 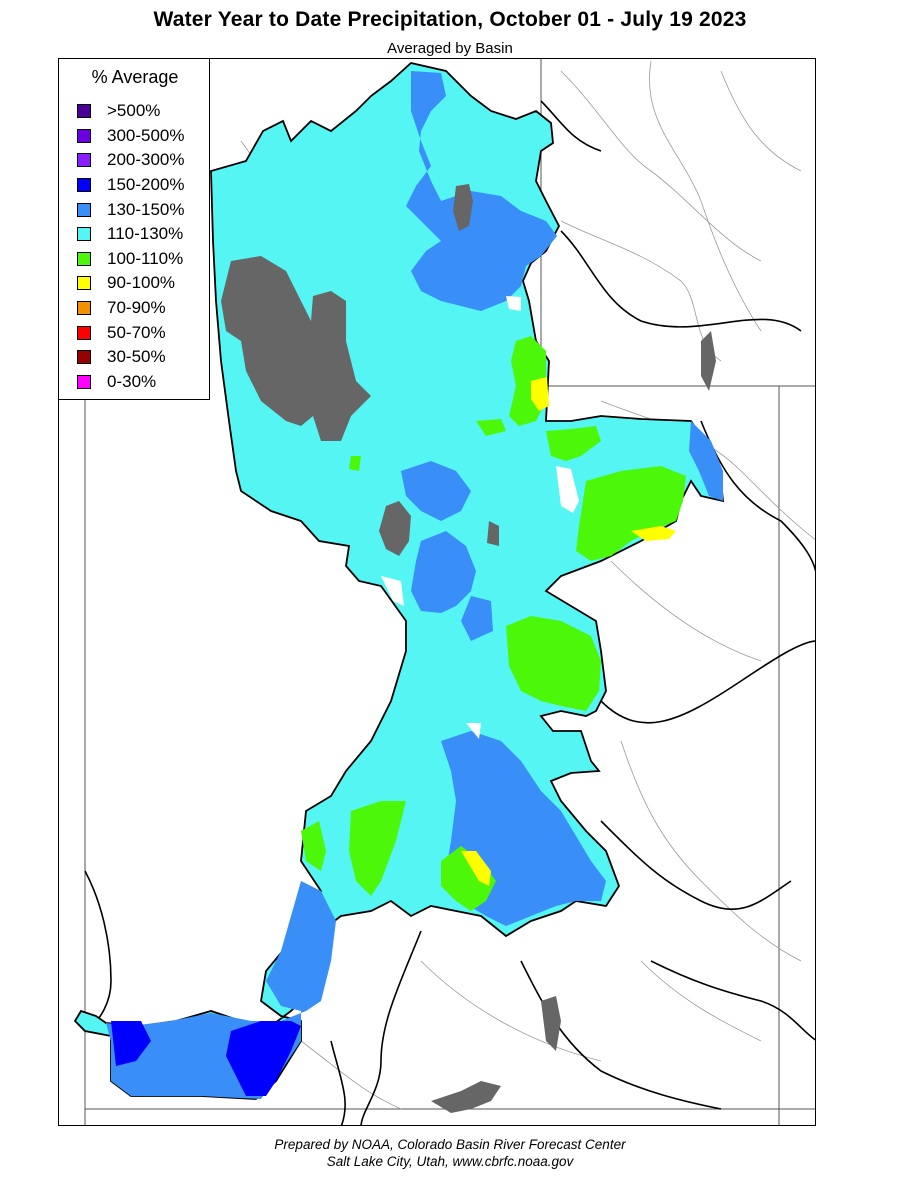 I want to click on legend-label: 200-300%, so click(x=146, y=160).